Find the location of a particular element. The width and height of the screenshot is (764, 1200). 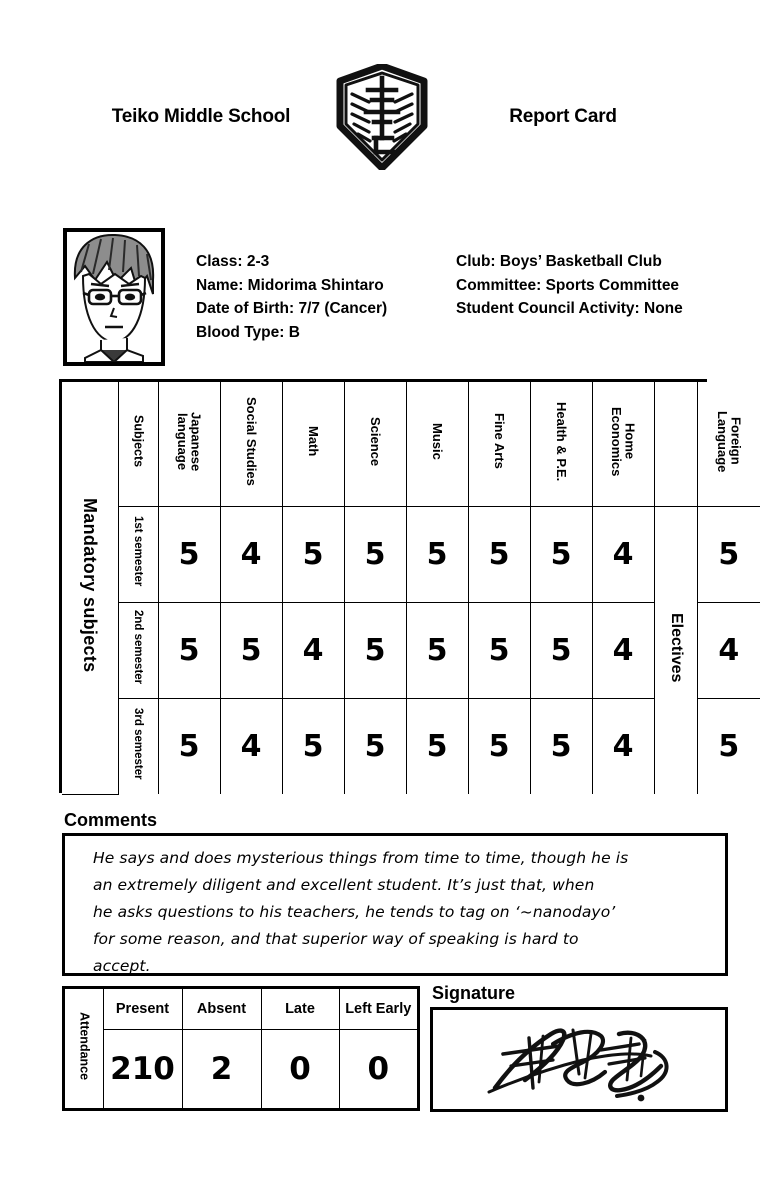

student-name: Name: Midorima Shintaro is located at coordinates (290, 285).